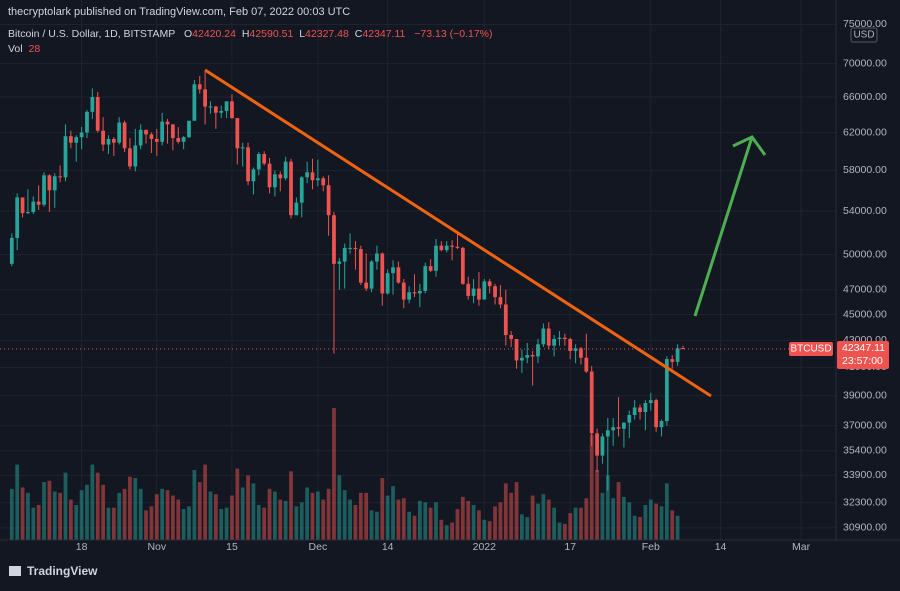 The height and width of the screenshot is (591, 900). I want to click on x-tick-label: 15, so click(232, 547).